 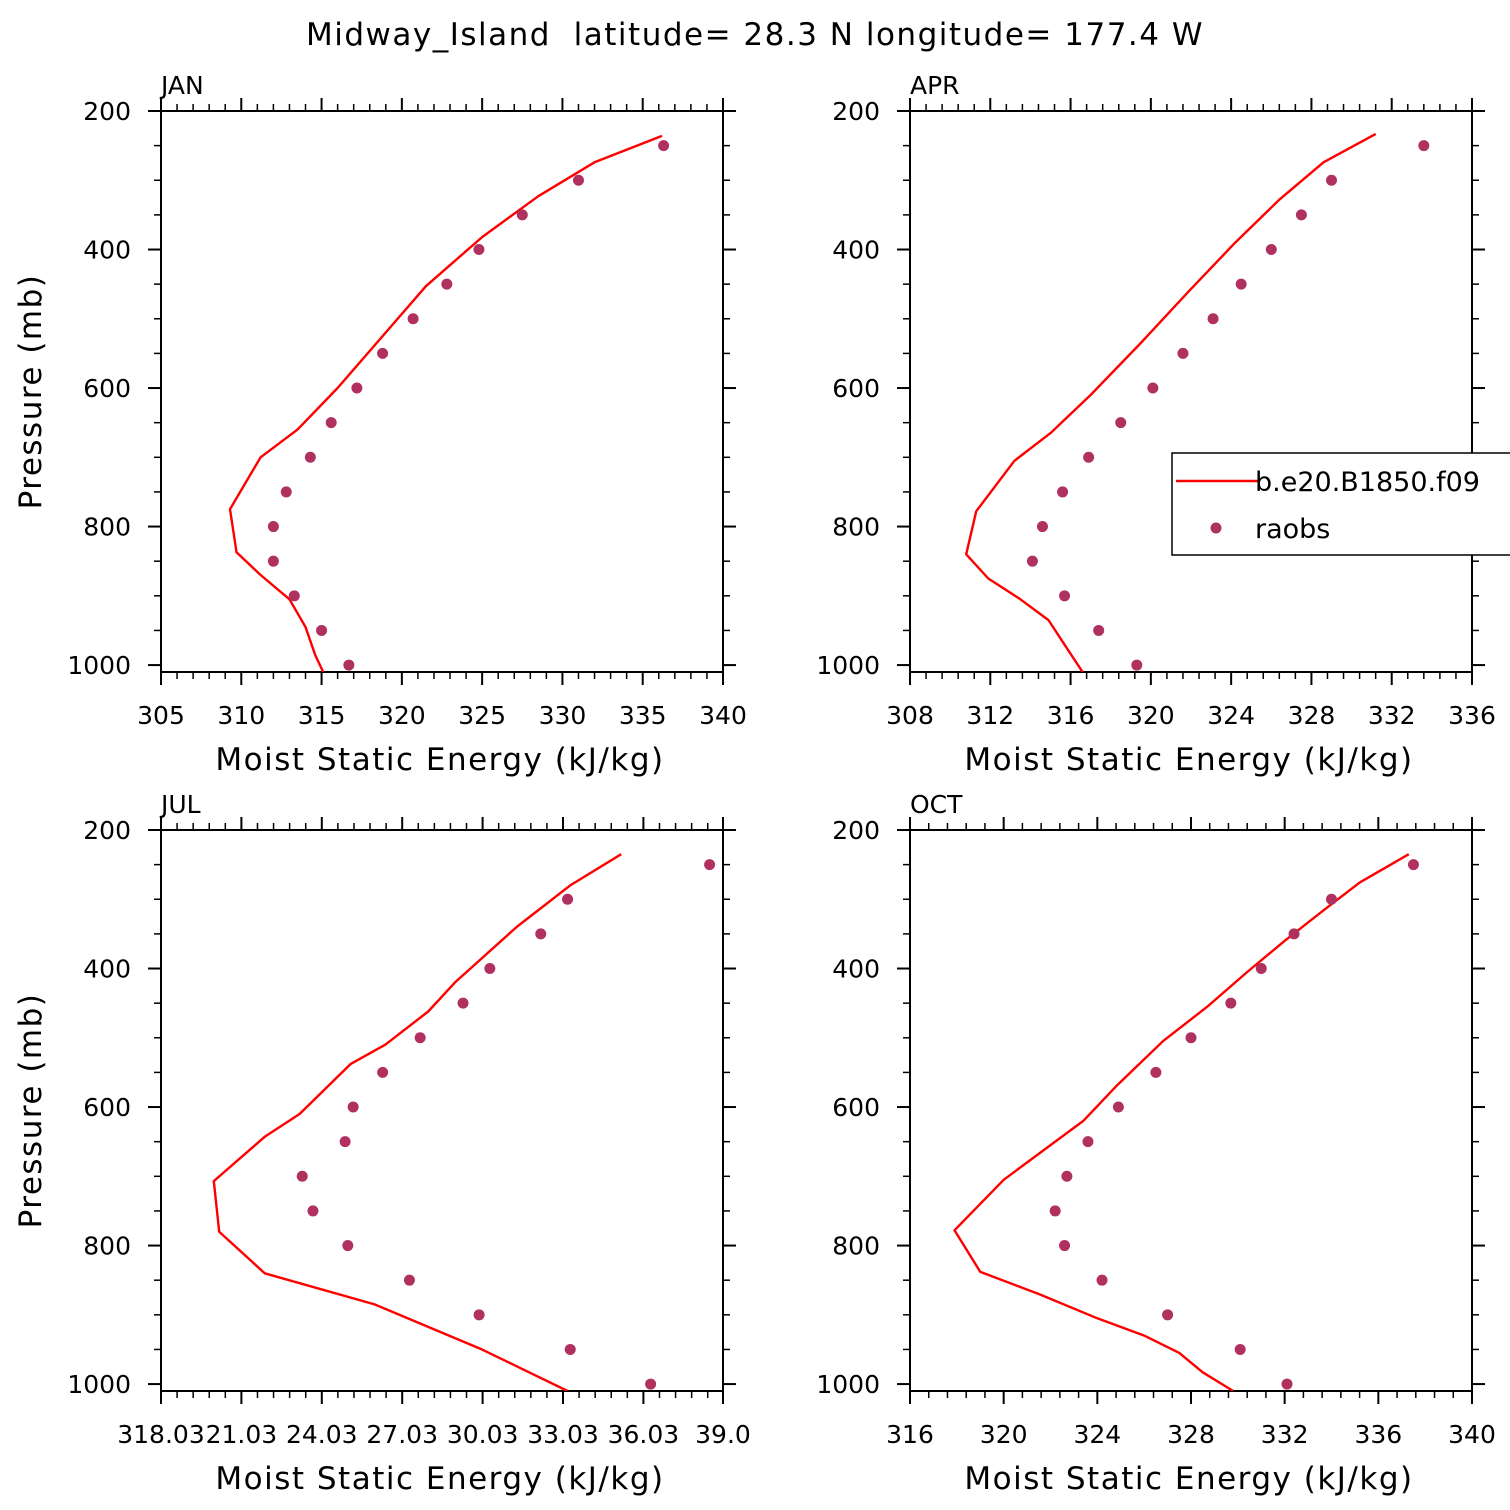 What do you see at coordinates (563, 715) in the screenshot?
I see `x-tick-label: 330` at bounding box center [563, 715].